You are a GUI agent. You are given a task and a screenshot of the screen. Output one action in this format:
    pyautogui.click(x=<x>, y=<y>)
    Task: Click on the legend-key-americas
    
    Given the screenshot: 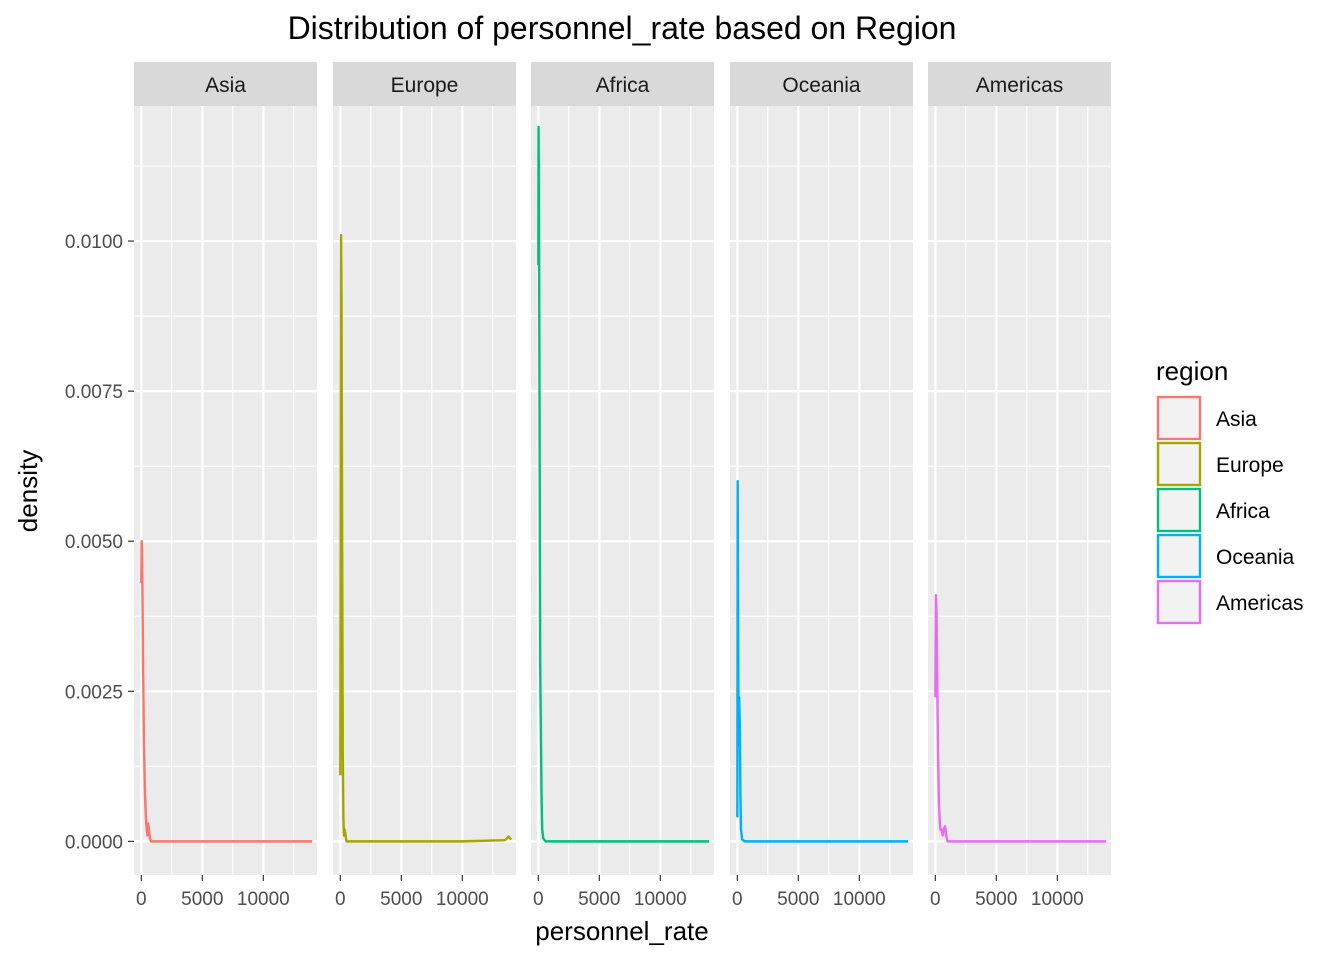 What is the action you would take?
    pyautogui.click(x=1179, y=602)
    